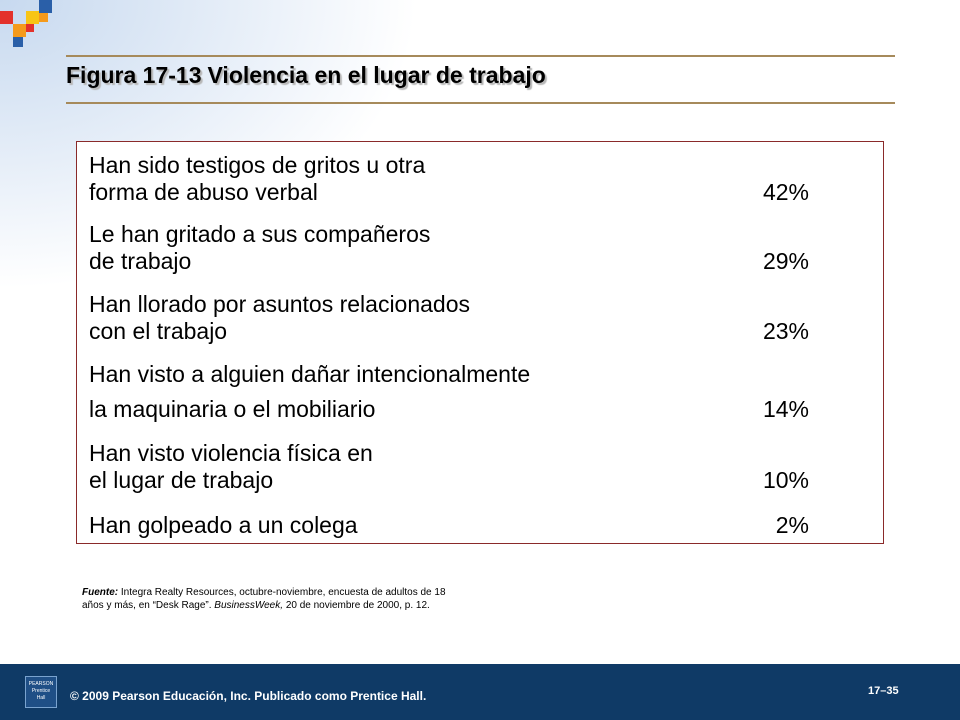 Image resolution: width=960 pixels, height=720 pixels. I want to click on logo-text-pearson: PEARSON, so click(41, 684).